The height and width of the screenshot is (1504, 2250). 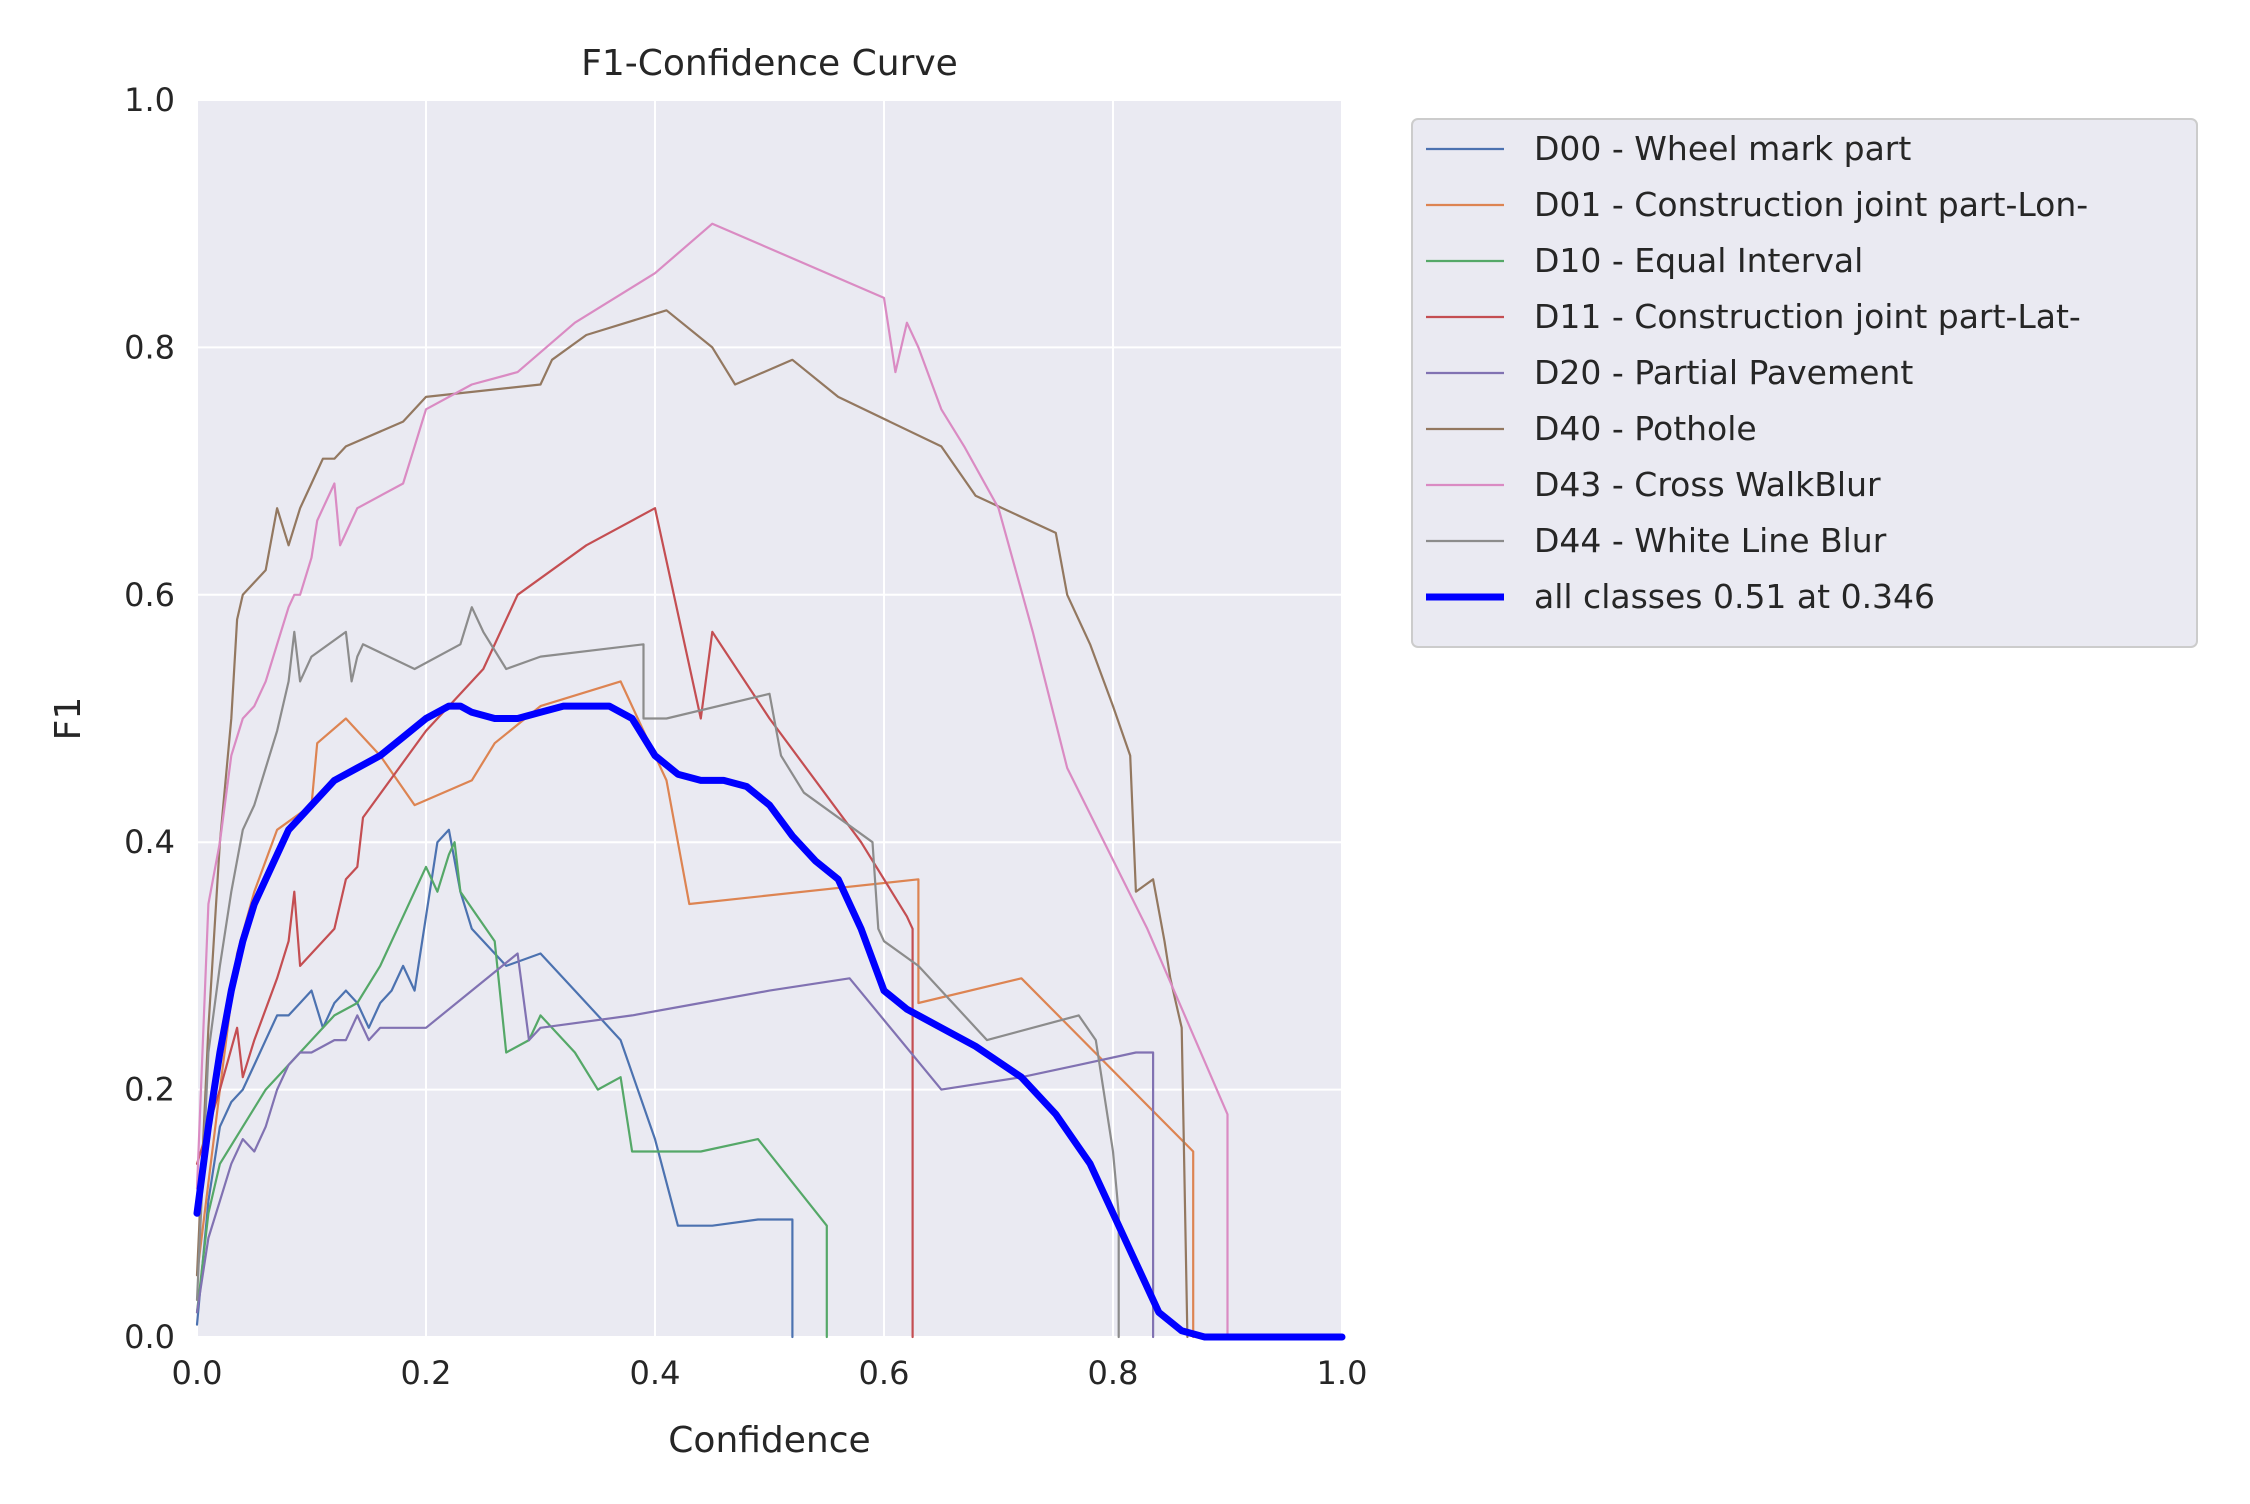 I want to click on legend-label: D00 - Wheel mark part, so click(x=1722, y=148).